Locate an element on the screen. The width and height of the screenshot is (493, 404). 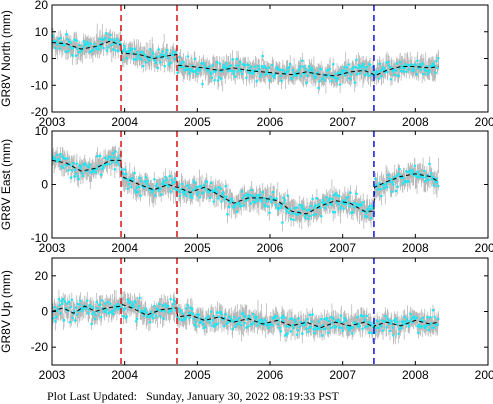
x-tick-label: 2004 is located at coordinates (124, 375).